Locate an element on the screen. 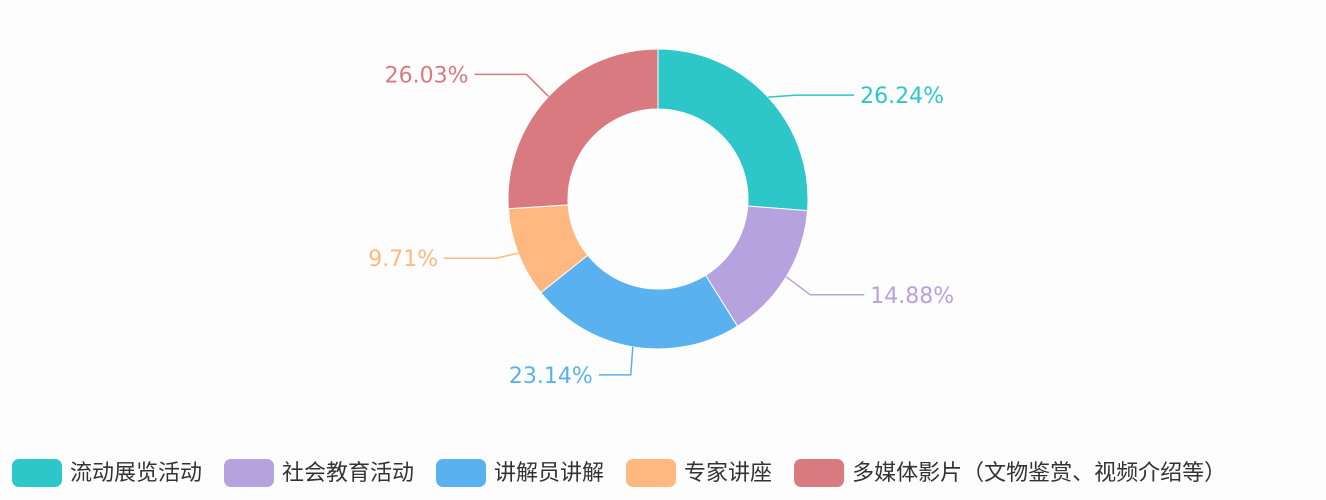 The height and width of the screenshot is (500, 1326). legend-label-5: 多媒体影片（文物鉴赏、视频介绍等） is located at coordinates (1039, 473).